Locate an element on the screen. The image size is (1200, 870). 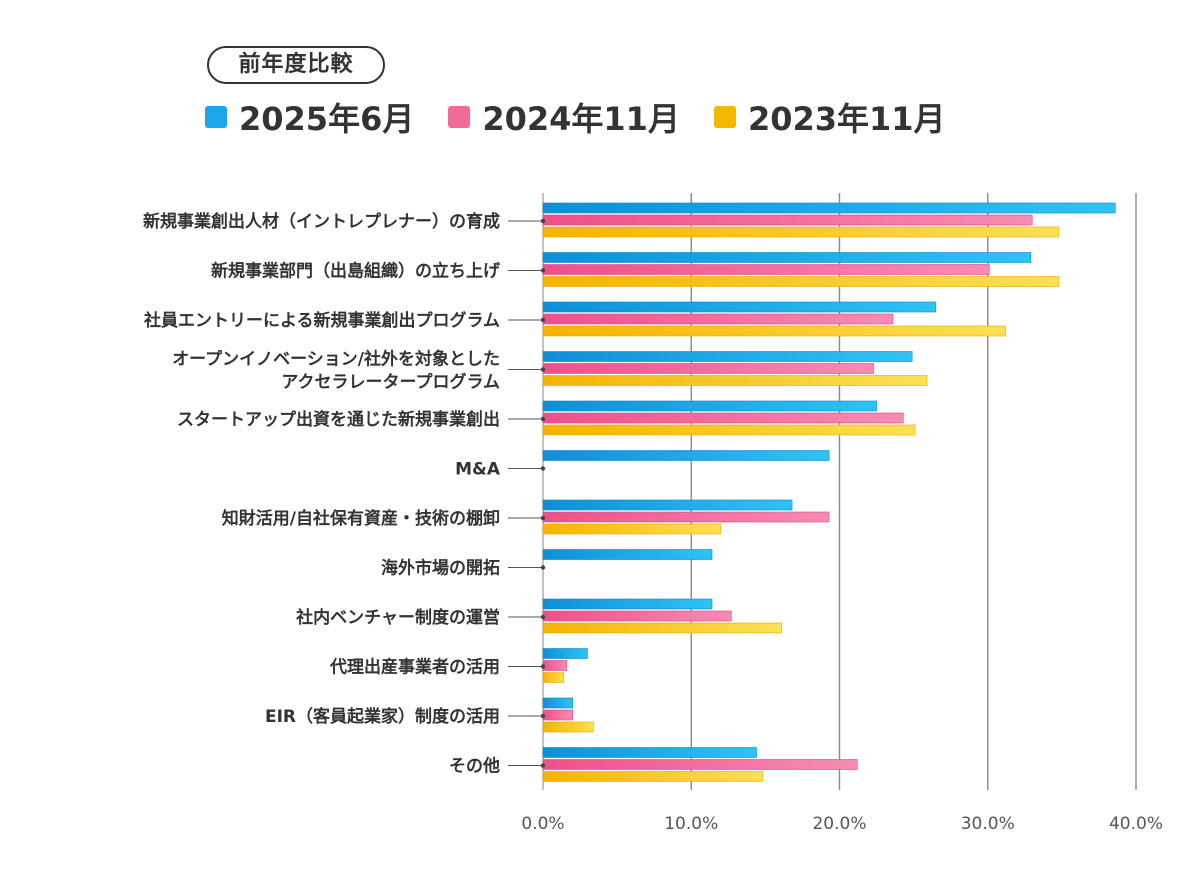
bar-2025年6月-4 is located at coordinates (709, 406).